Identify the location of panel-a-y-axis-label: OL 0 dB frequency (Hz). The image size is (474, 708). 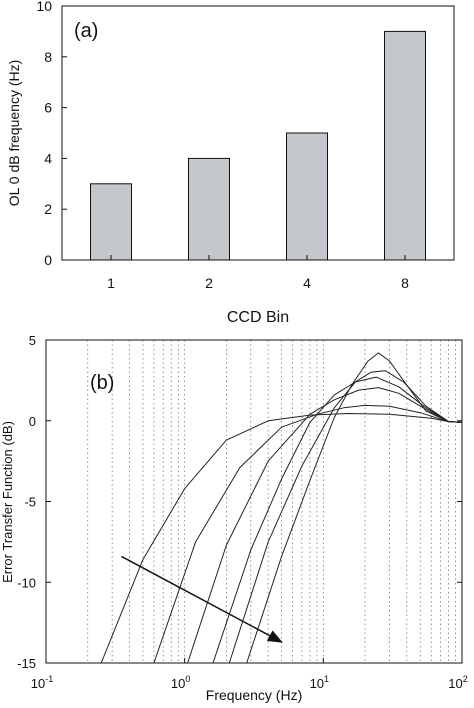
(14, 133).